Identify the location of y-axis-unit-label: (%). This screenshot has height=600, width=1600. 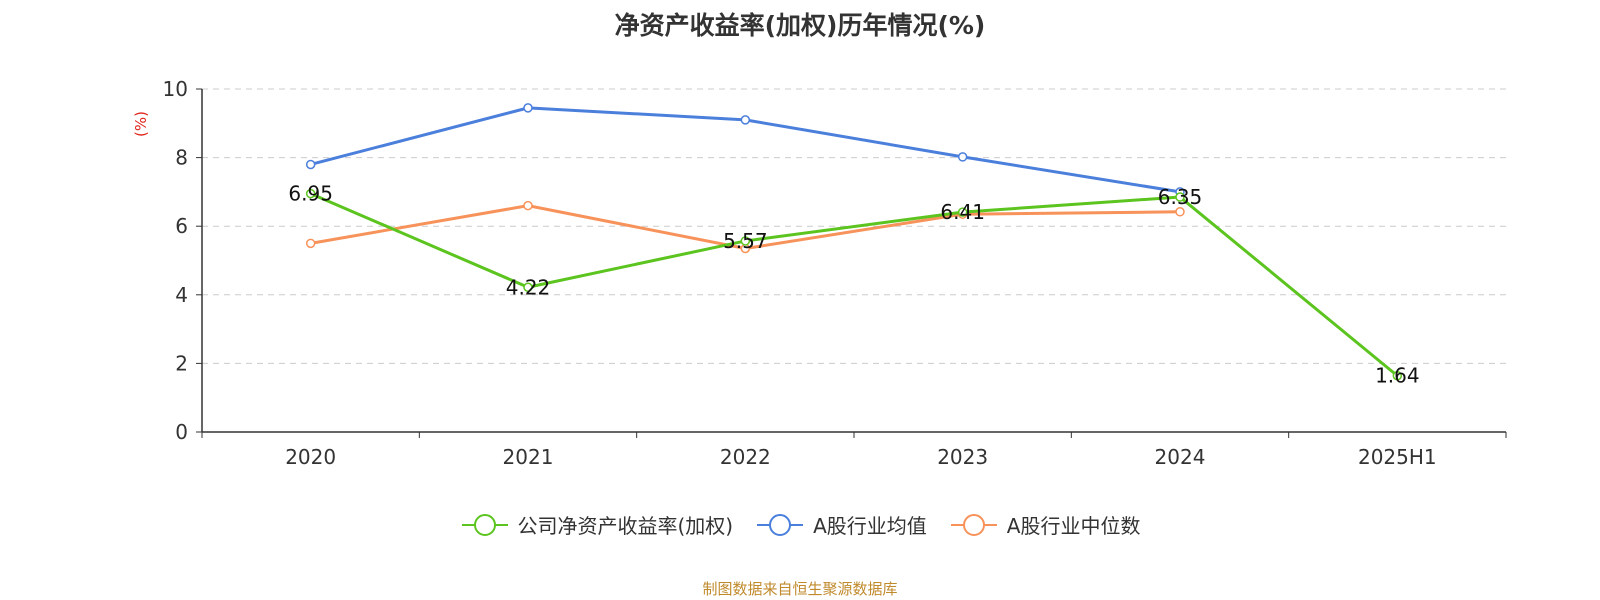
(141, 124).